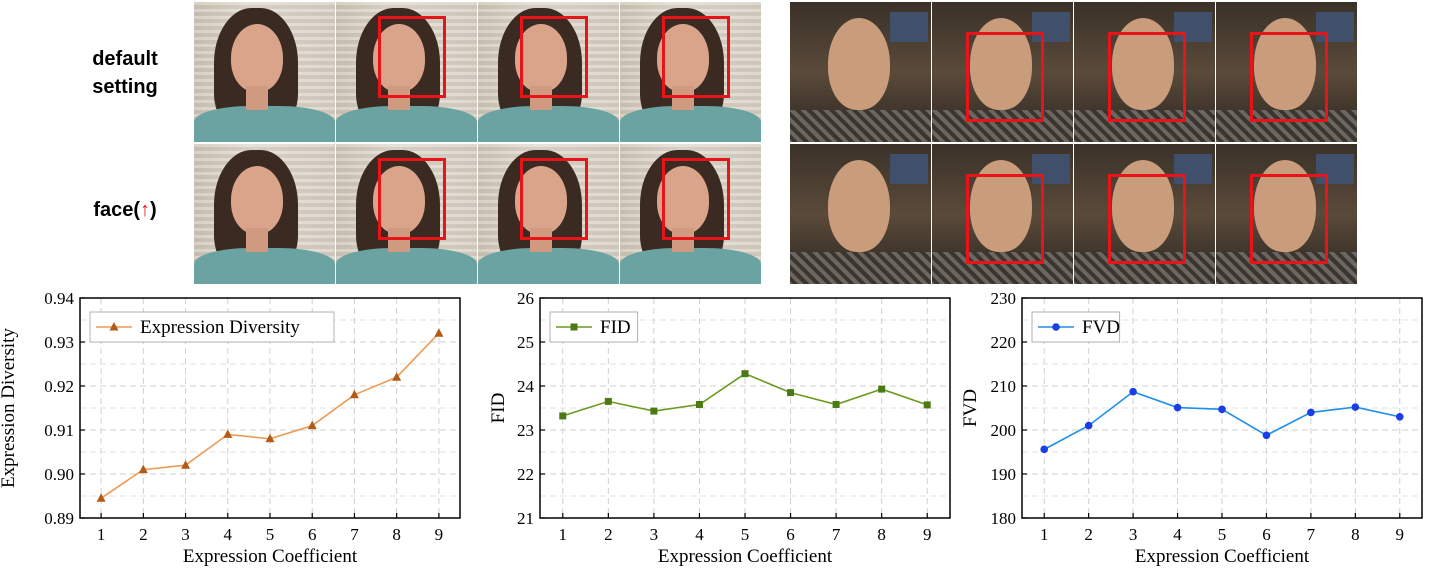  I want to click on row-label-default-setting: default setting, so click(125, 73).